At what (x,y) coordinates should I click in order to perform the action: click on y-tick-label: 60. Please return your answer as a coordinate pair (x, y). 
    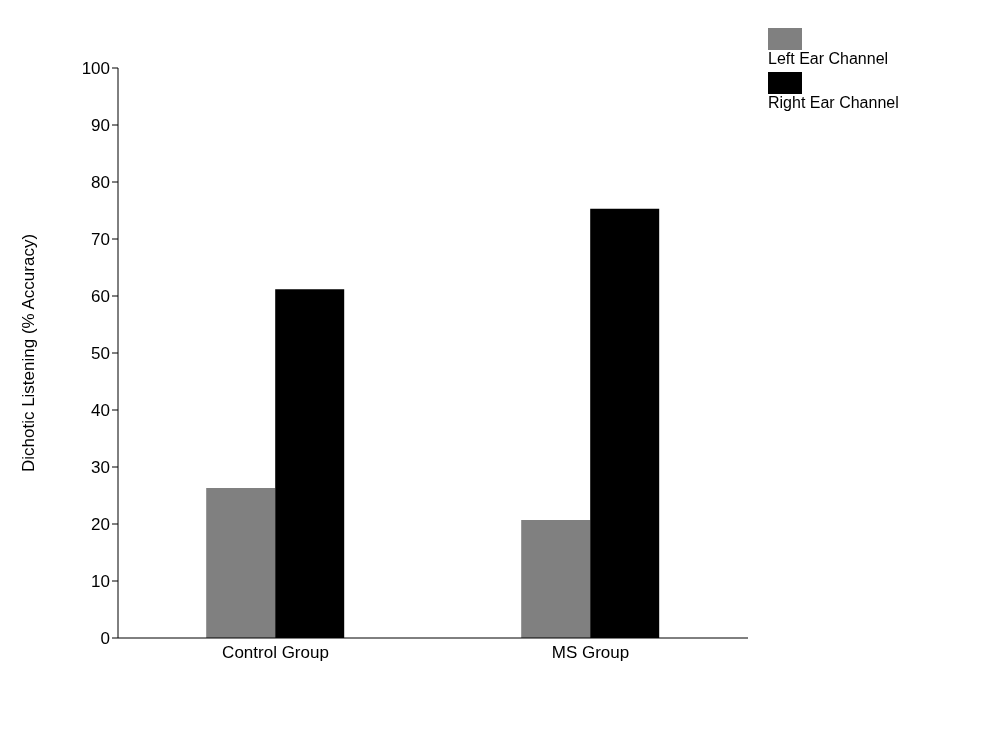
    Looking at the image, I should click on (100, 297).